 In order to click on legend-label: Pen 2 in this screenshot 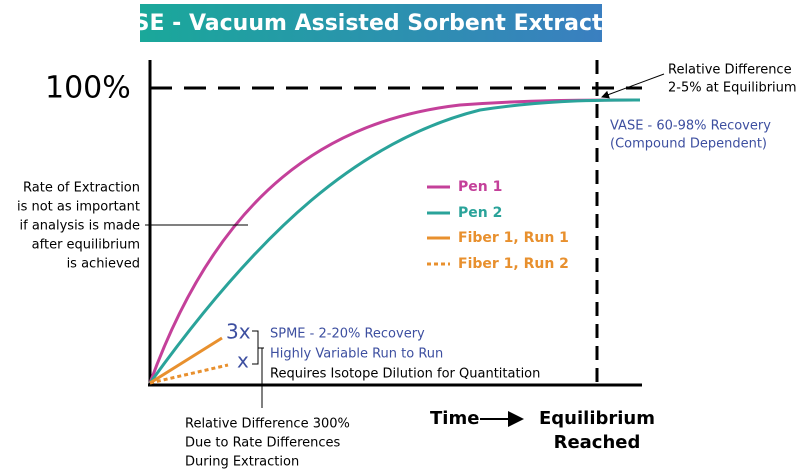, I will do `click(480, 213)`.